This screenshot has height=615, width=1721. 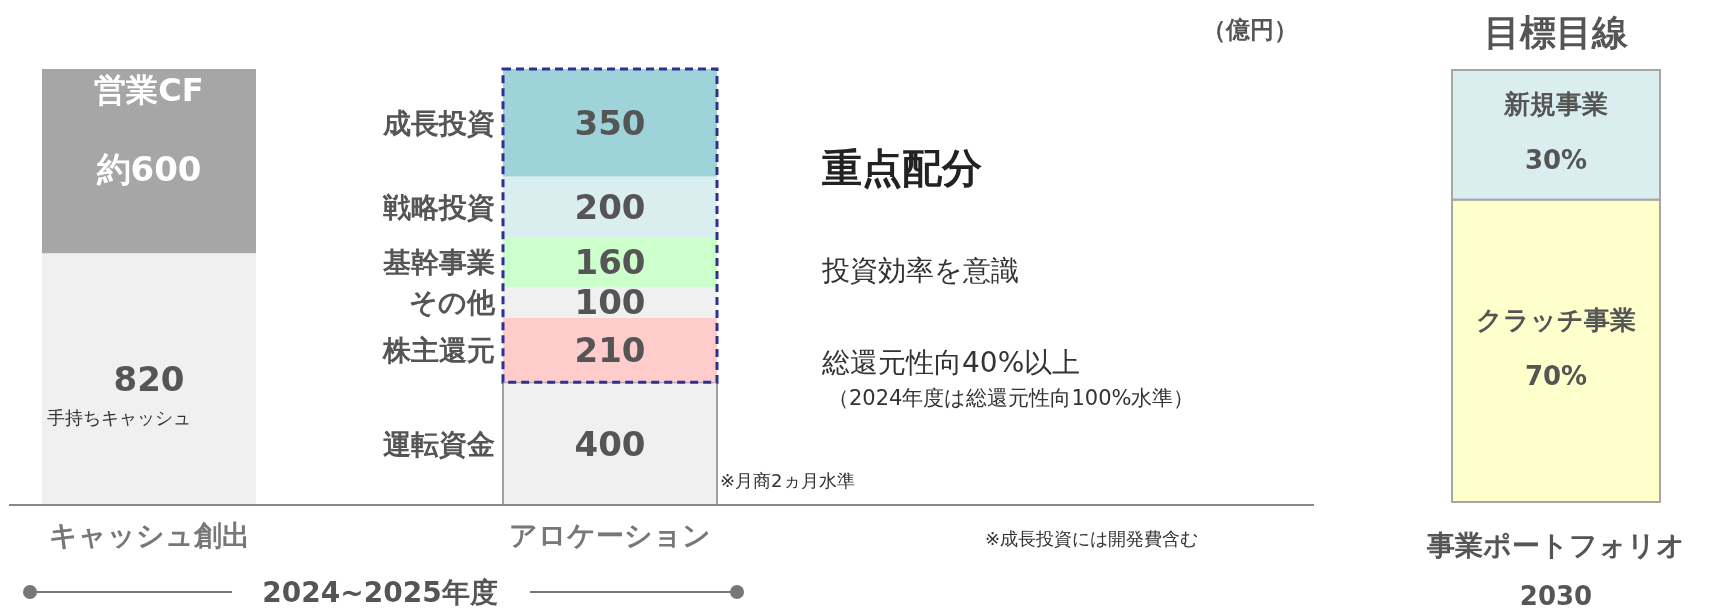 I want to click on series-label: 手持ちキャッシュ, so click(x=119, y=418).